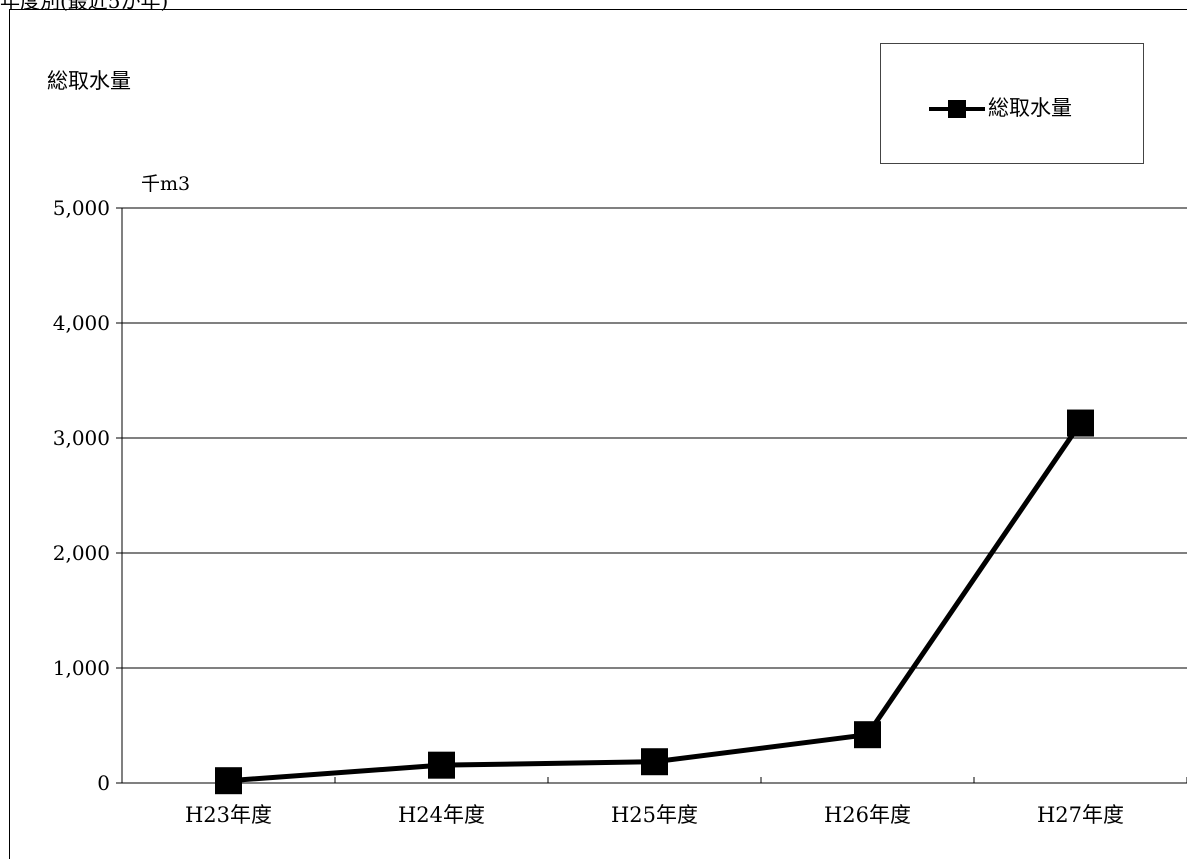 Image resolution: width=1187 pixels, height=859 pixels. What do you see at coordinates (89, 81) in the screenshot?
I see `chart-title: 総取水量` at bounding box center [89, 81].